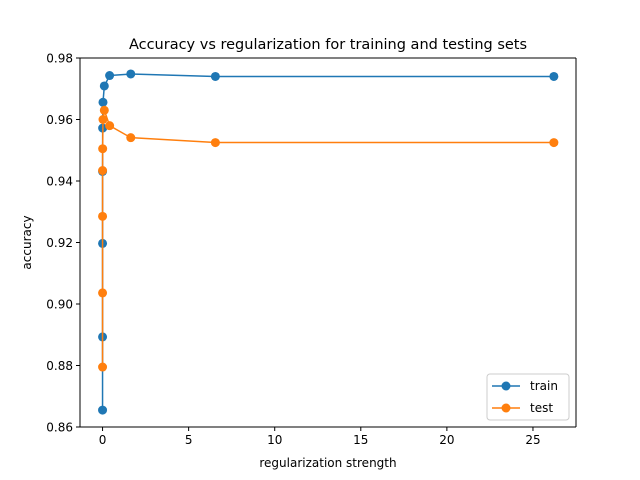 The width and height of the screenshot is (640, 480). I want to click on y-tick-label: 0.90, so click(59, 304).